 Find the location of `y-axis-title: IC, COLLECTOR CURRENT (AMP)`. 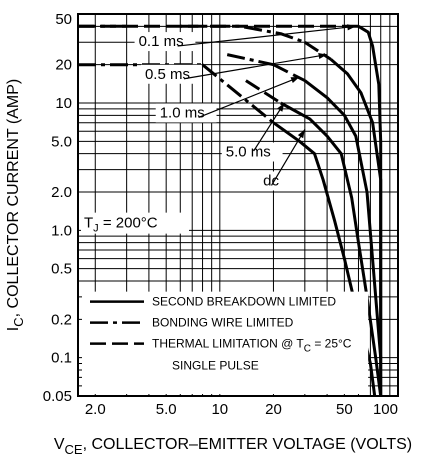

y-axis-title: IC, COLLECTOR CURRENT (AMP) is located at coordinates (15, 205).